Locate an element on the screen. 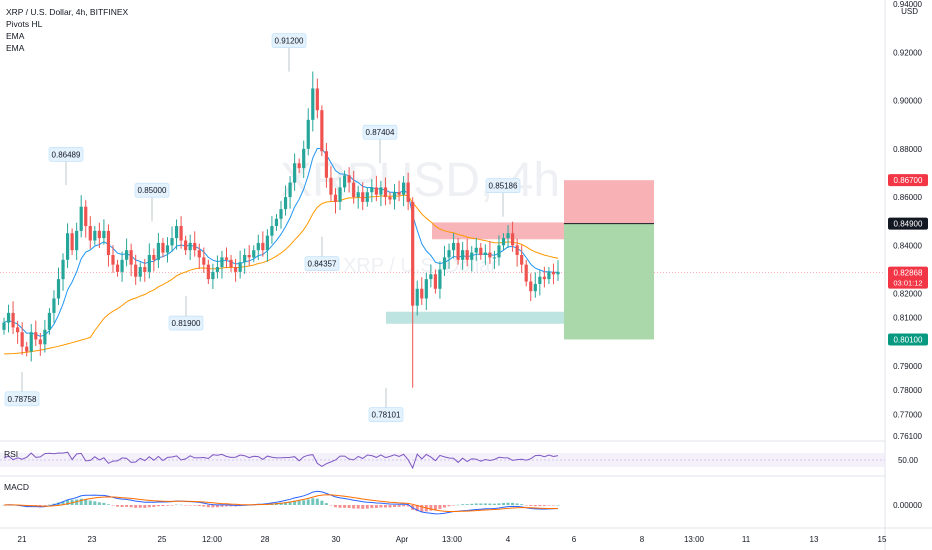  rsi-label: RSI is located at coordinates (11, 454).